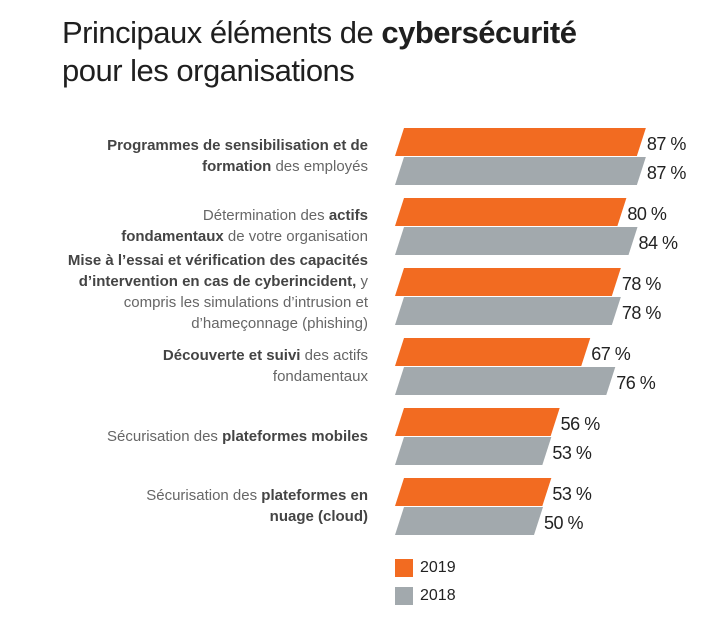  I want to click on bold-text: formation, so click(237, 166).